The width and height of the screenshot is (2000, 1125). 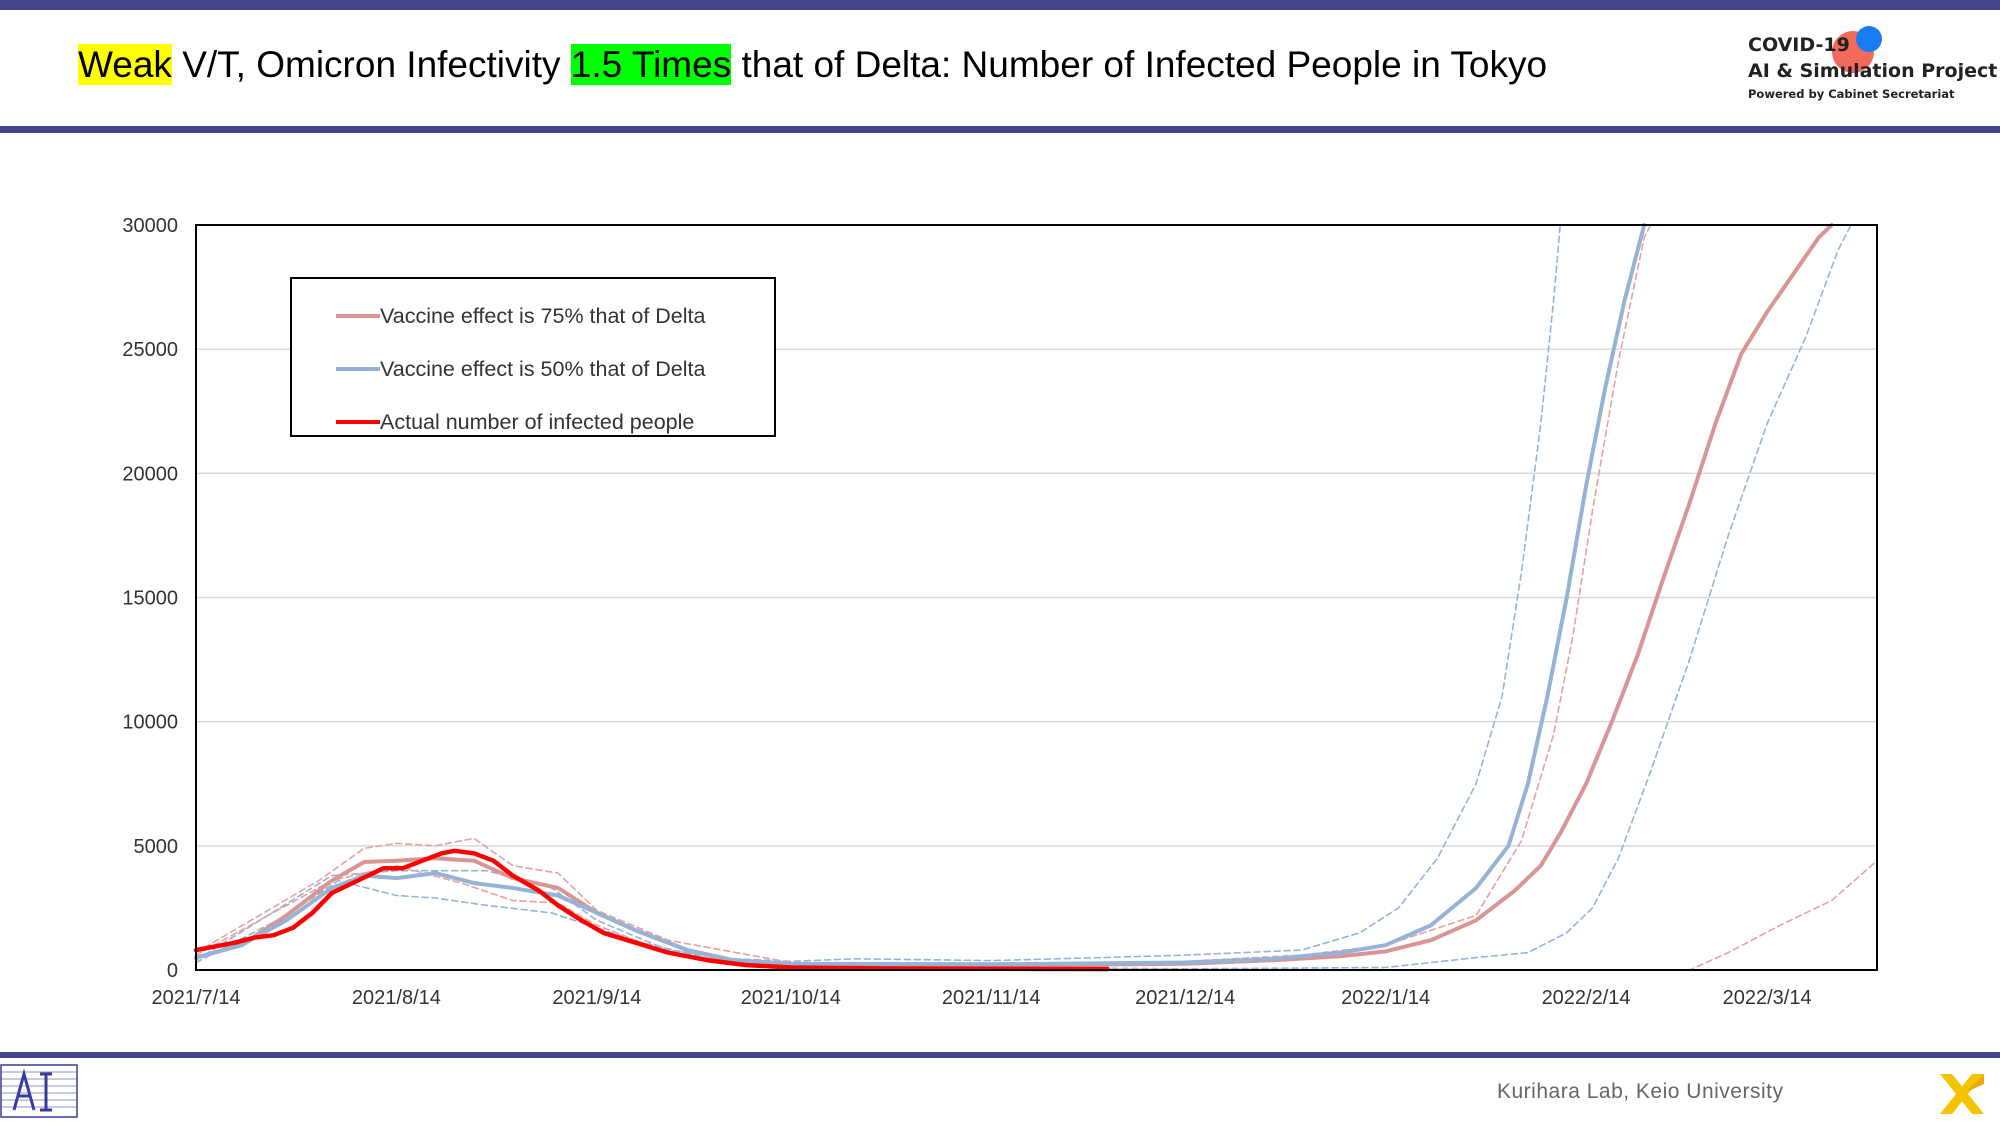 What do you see at coordinates (1000, 1055) in the screenshot?
I see `footer-divider` at bounding box center [1000, 1055].